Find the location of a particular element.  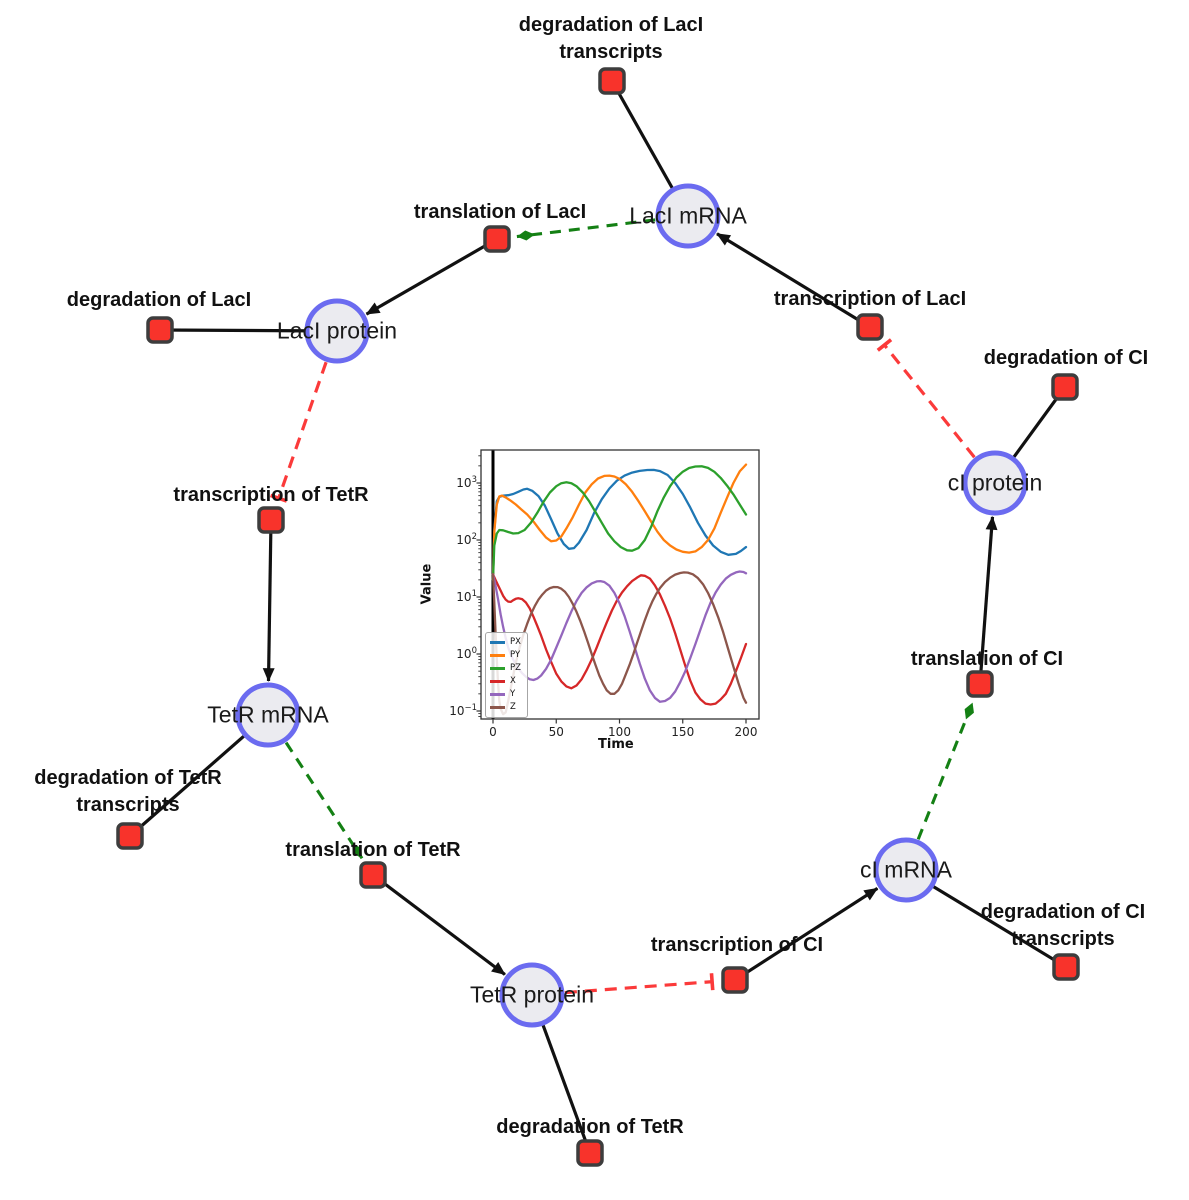

legend-entry-py: PY is located at coordinates (505, 655).